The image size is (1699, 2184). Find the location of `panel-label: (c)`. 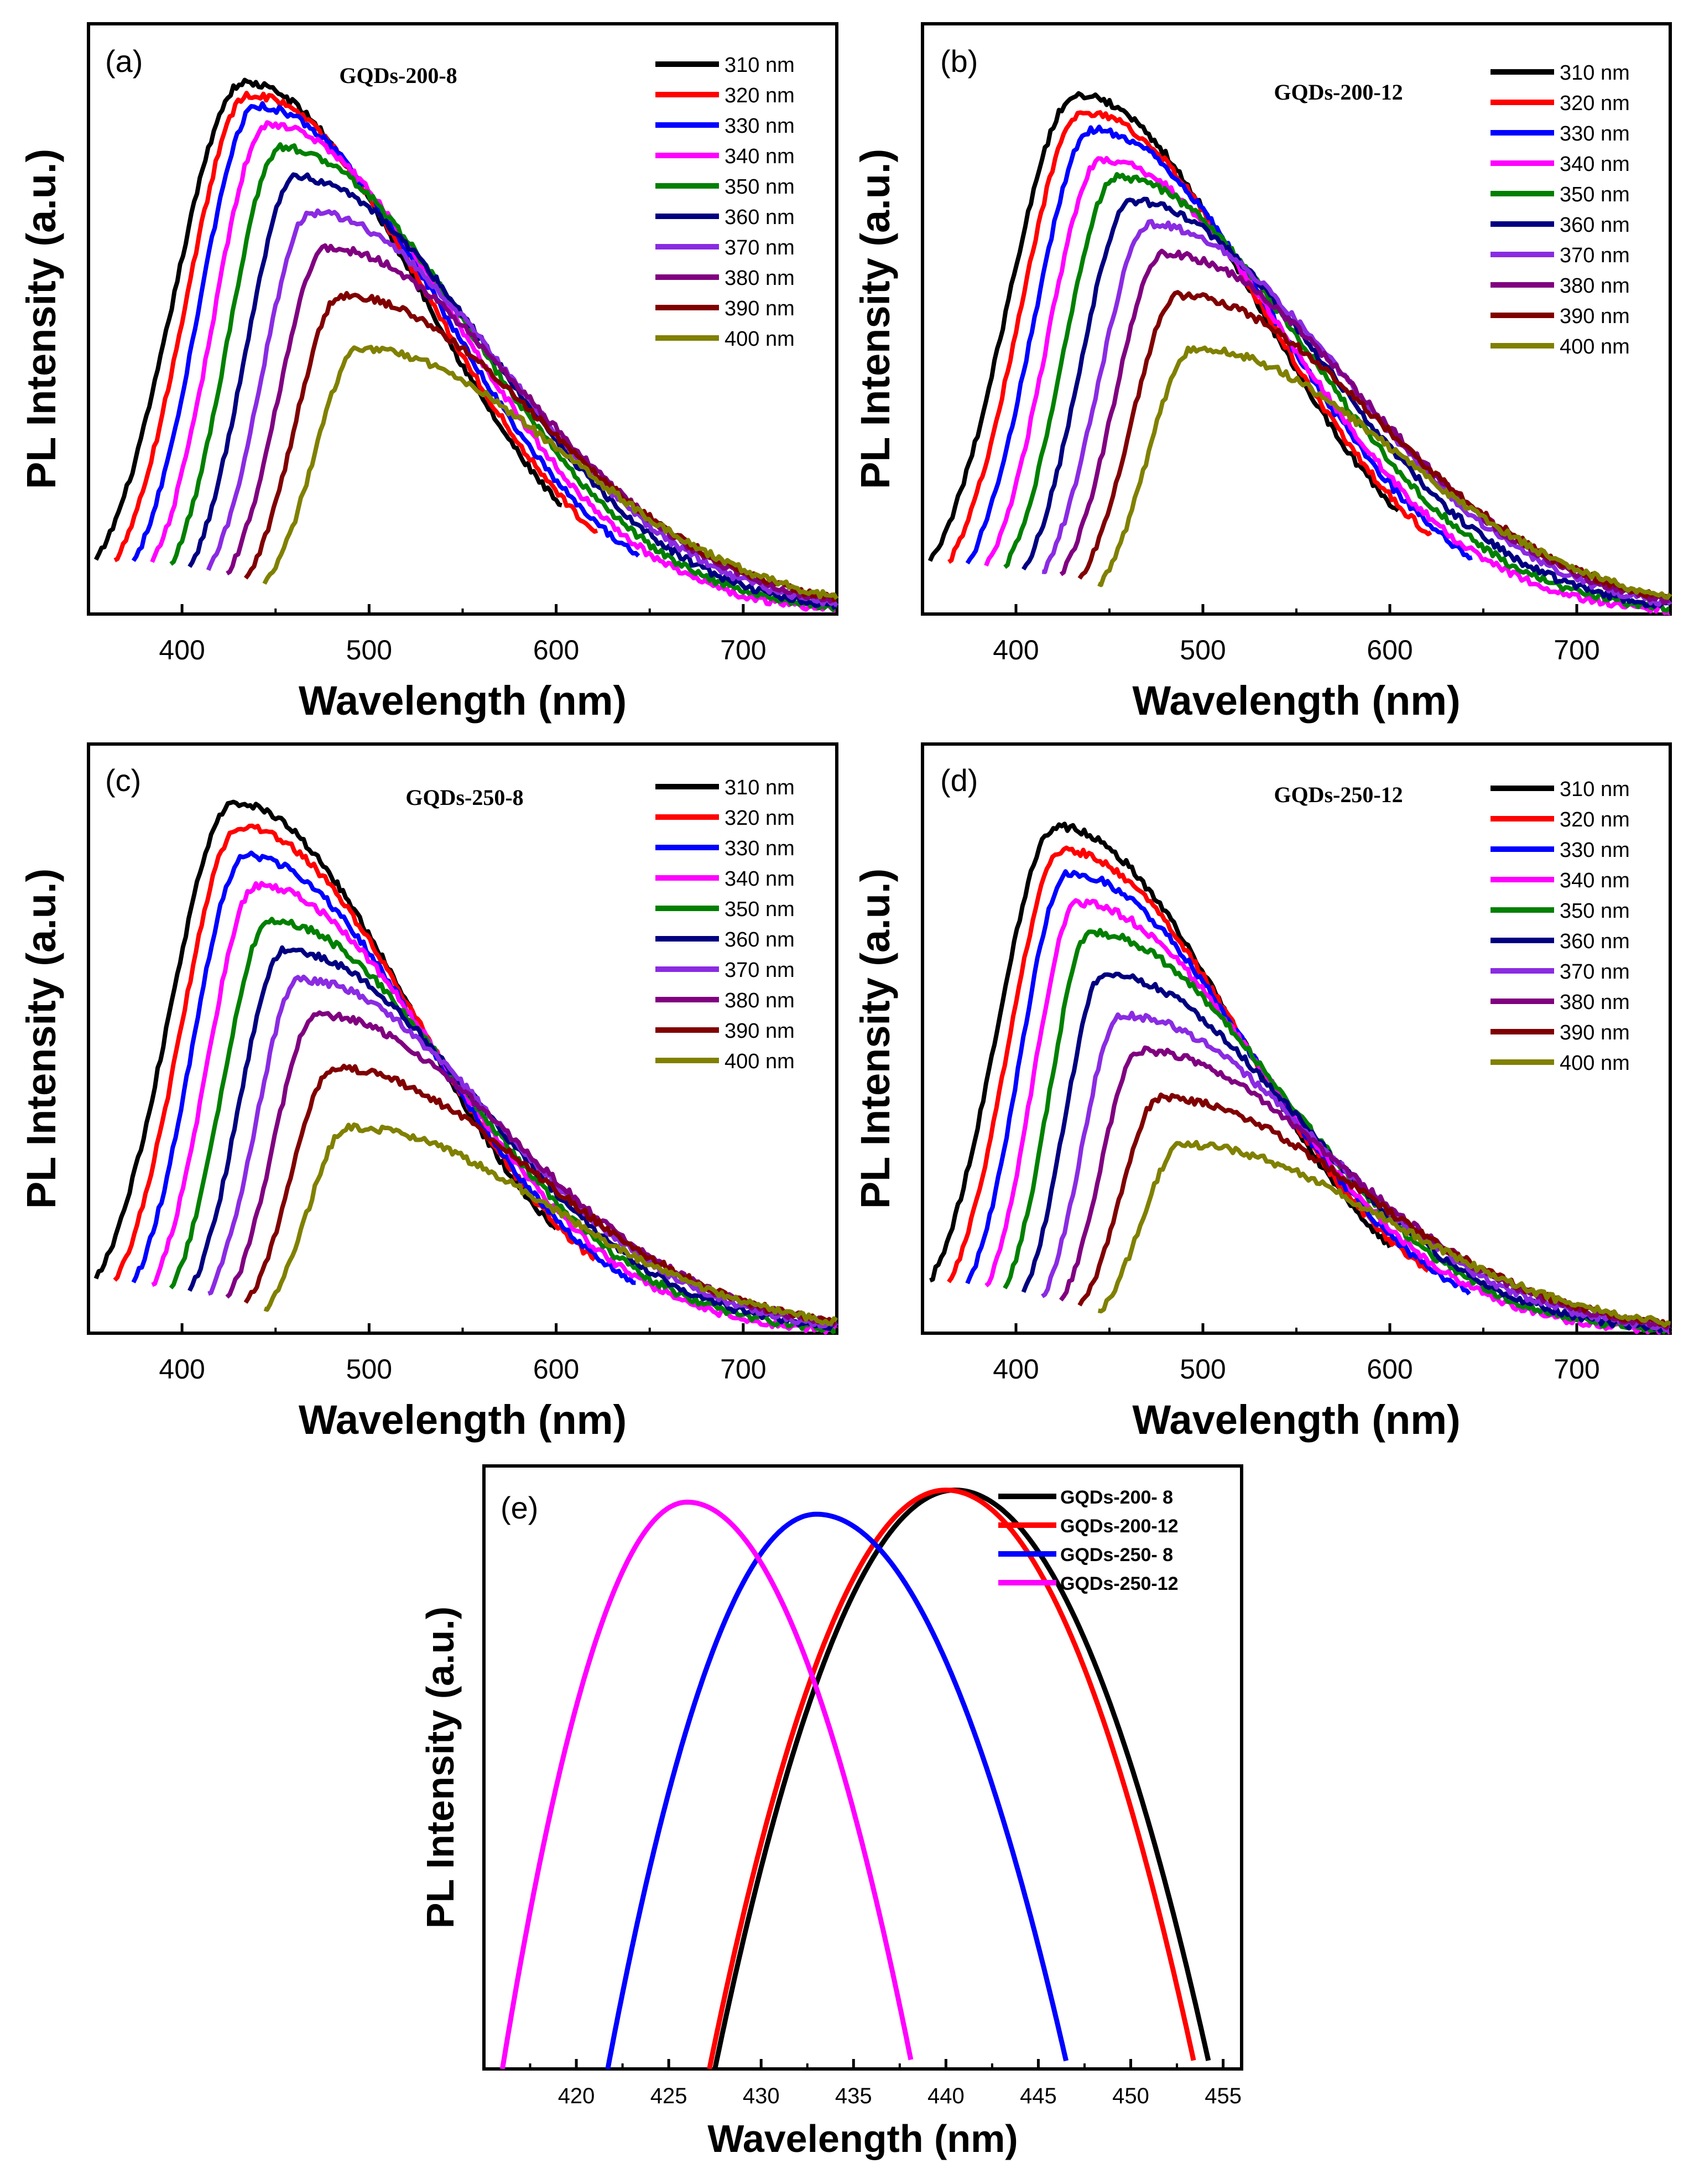

panel-label: (c) is located at coordinates (123, 780).